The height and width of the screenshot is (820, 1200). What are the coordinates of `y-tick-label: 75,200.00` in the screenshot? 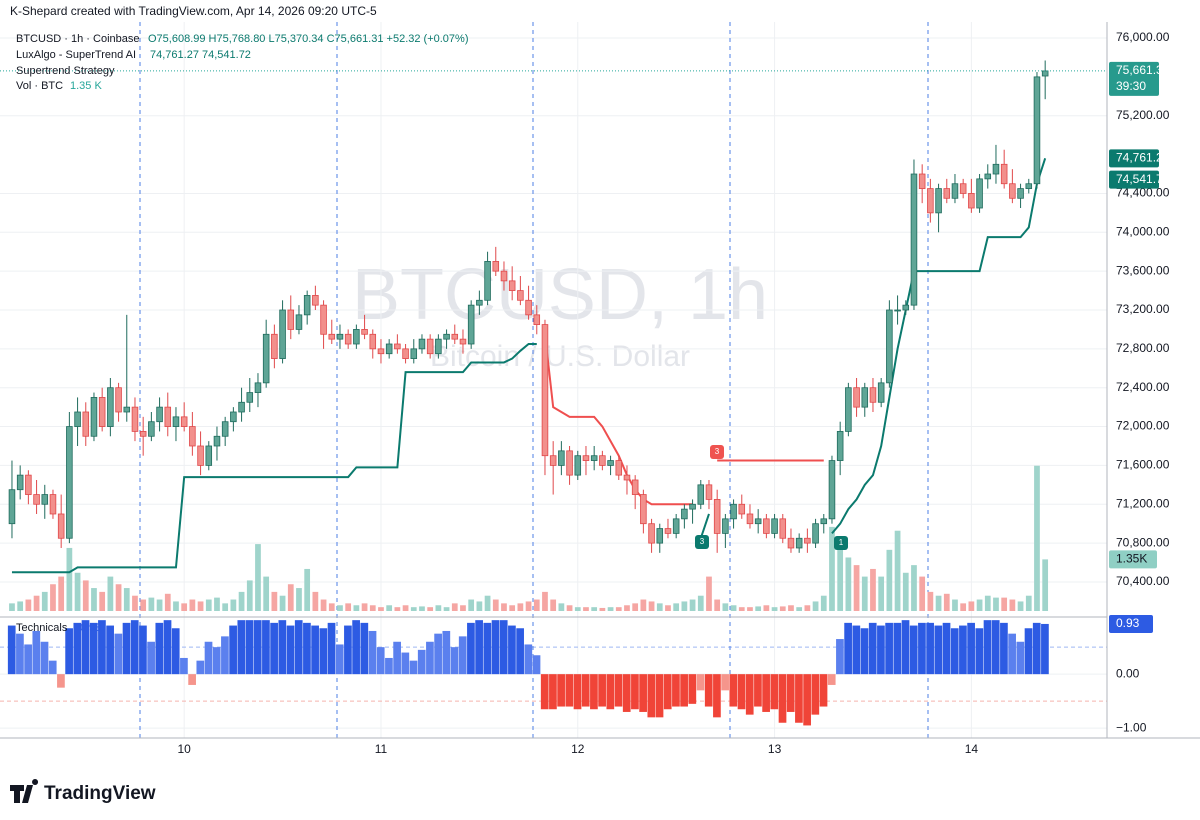 It's located at (1143, 115).